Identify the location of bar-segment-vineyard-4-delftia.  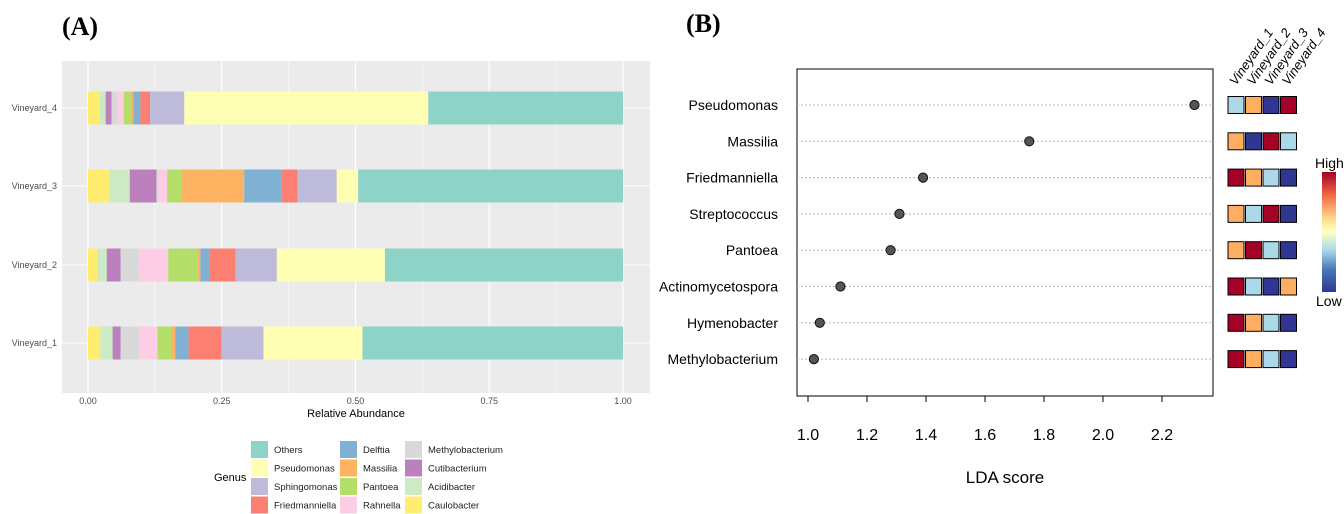
(137, 108).